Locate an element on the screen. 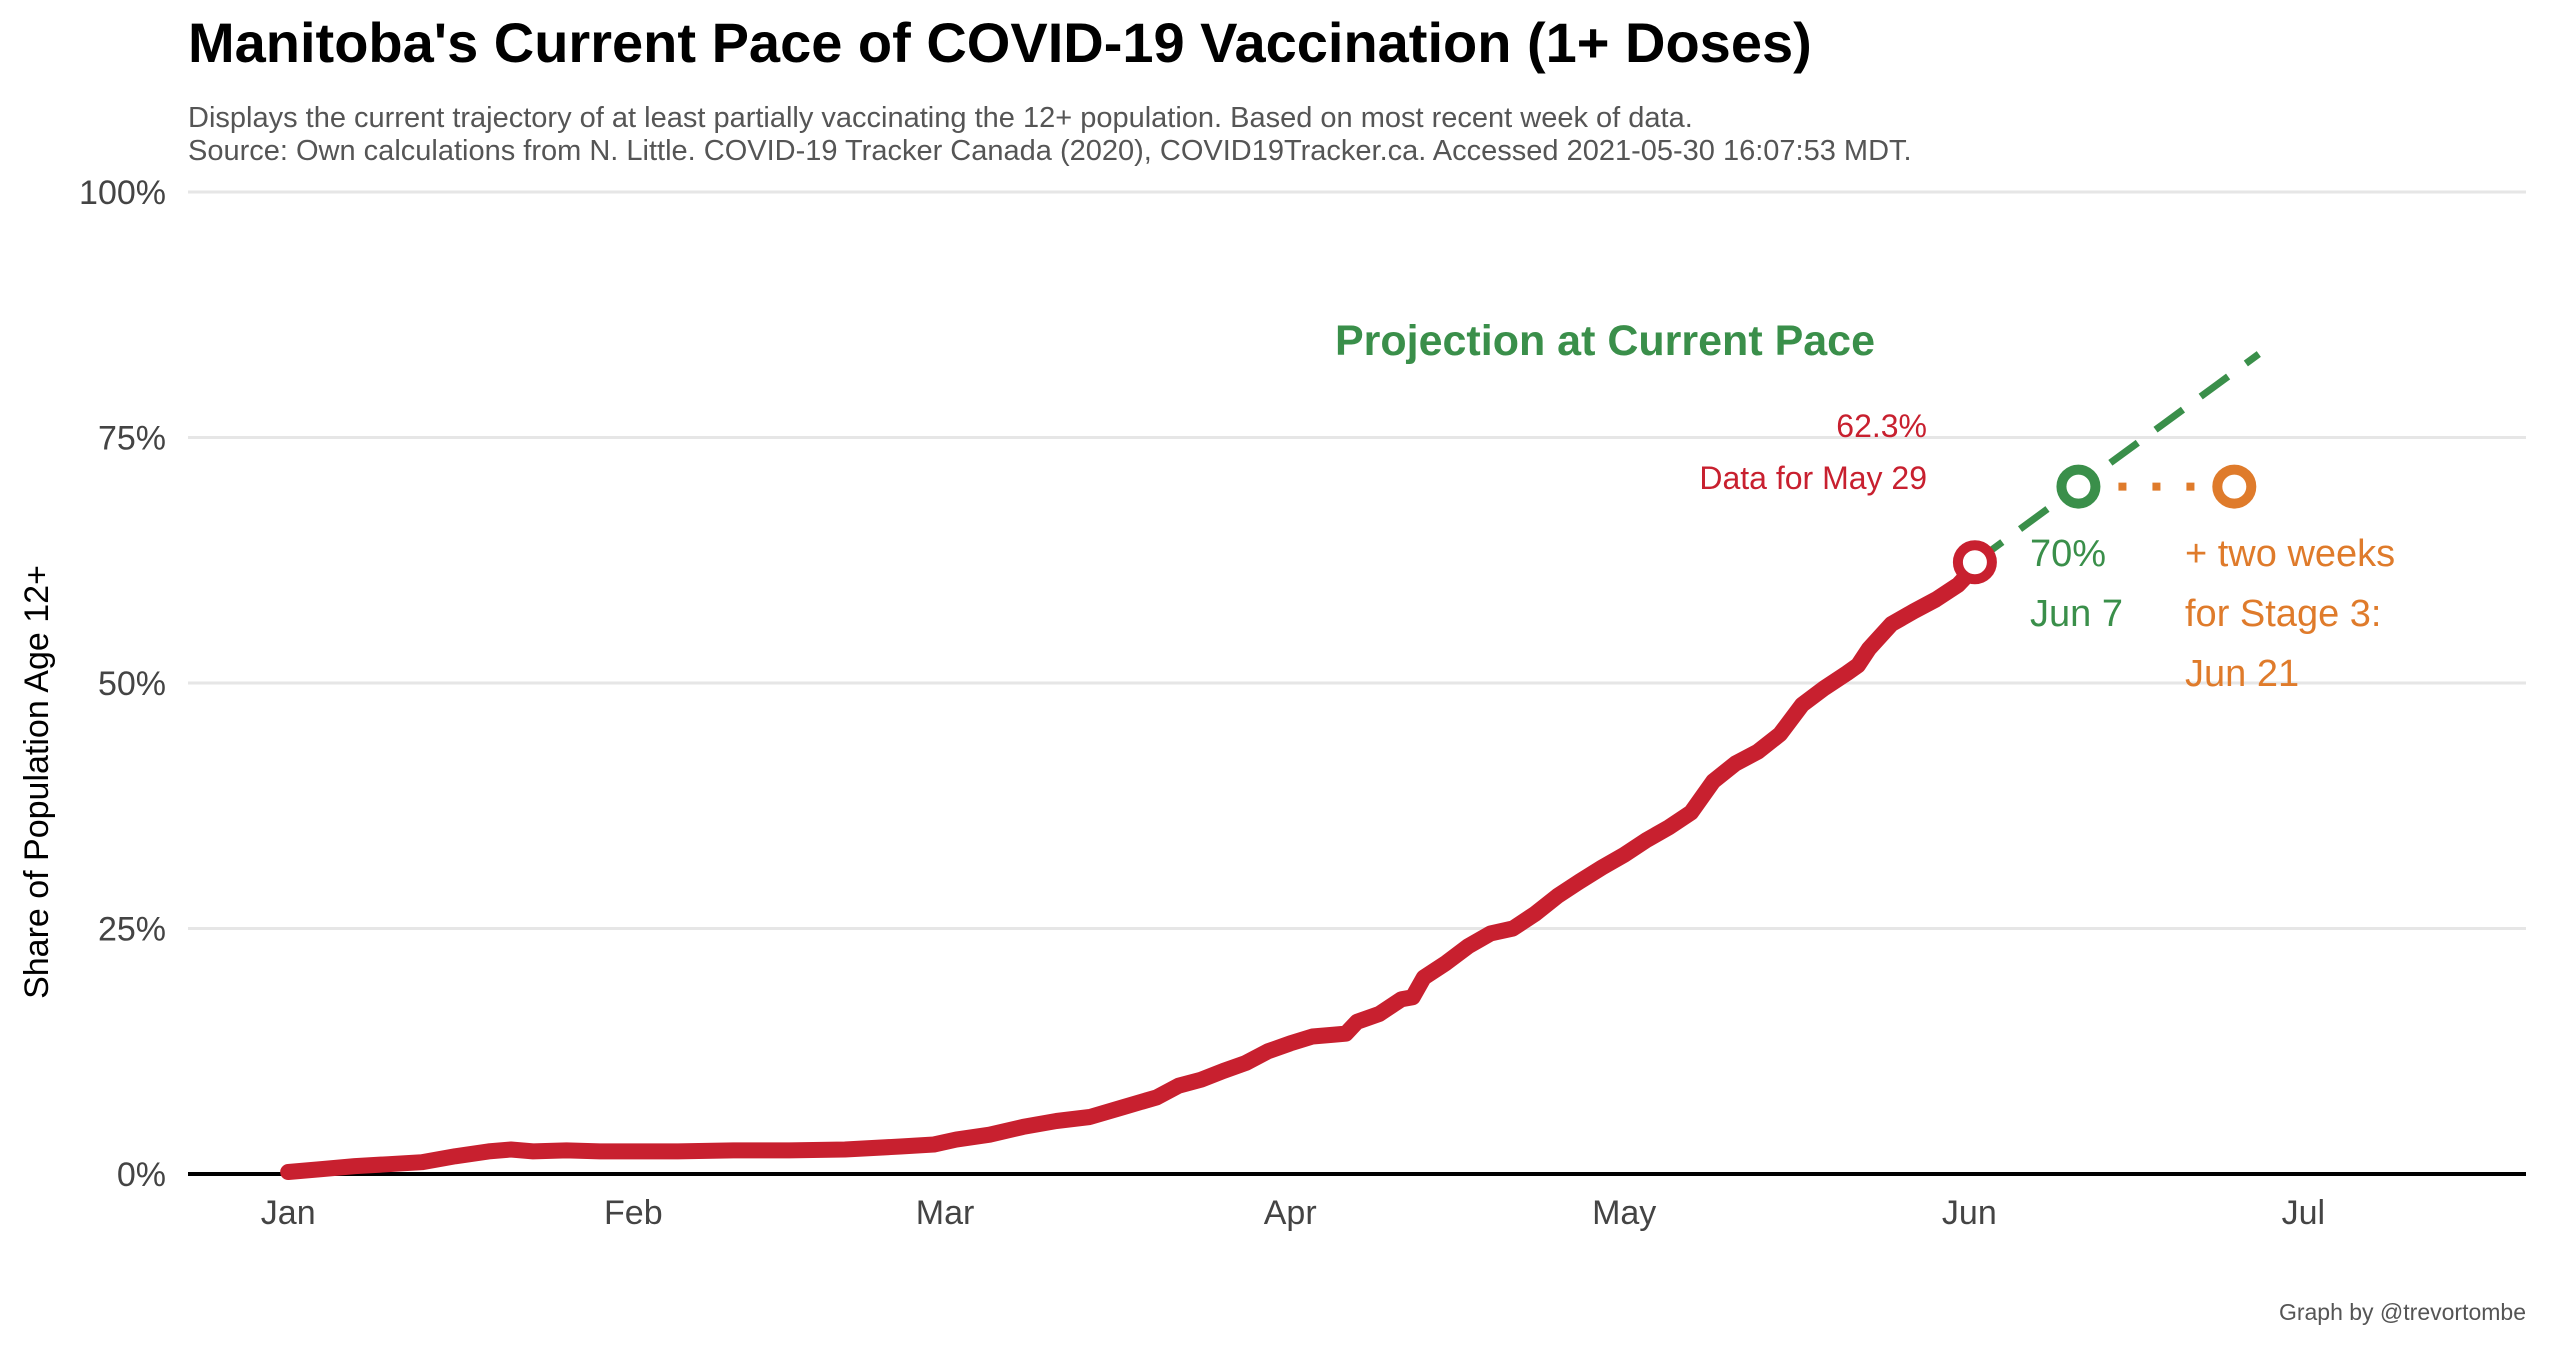 This screenshot has width=2550, height=1350. stage3-line2: for Stage 3: is located at coordinates (2283, 614).